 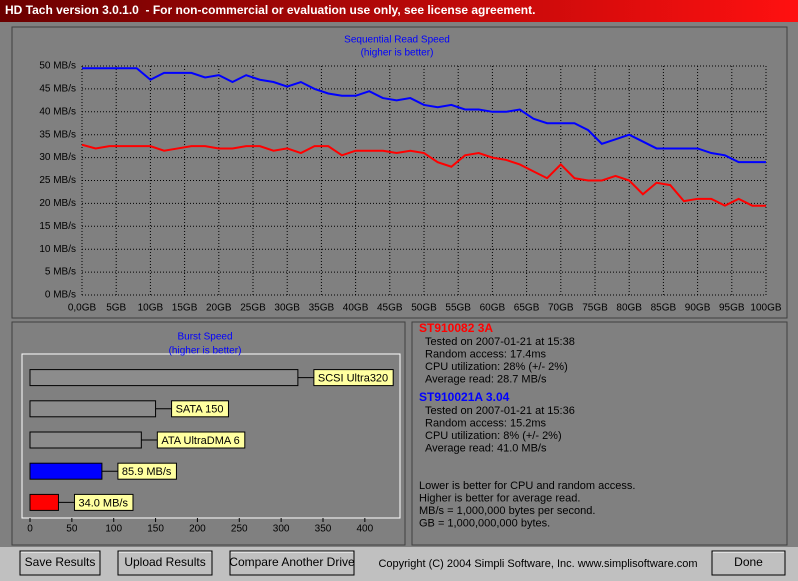 I want to click on x-tick-label: 20GB, so click(x=219, y=308).